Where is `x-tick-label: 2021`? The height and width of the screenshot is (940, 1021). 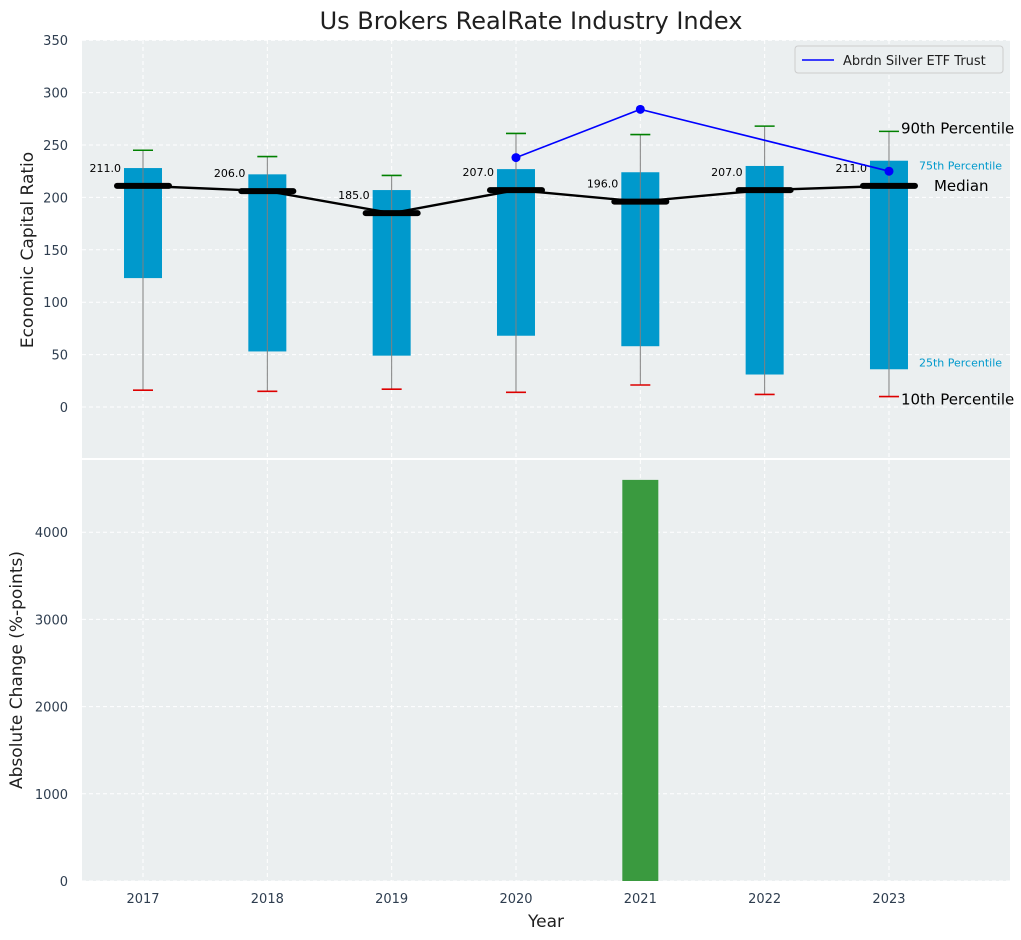
x-tick-label: 2021 is located at coordinates (640, 899).